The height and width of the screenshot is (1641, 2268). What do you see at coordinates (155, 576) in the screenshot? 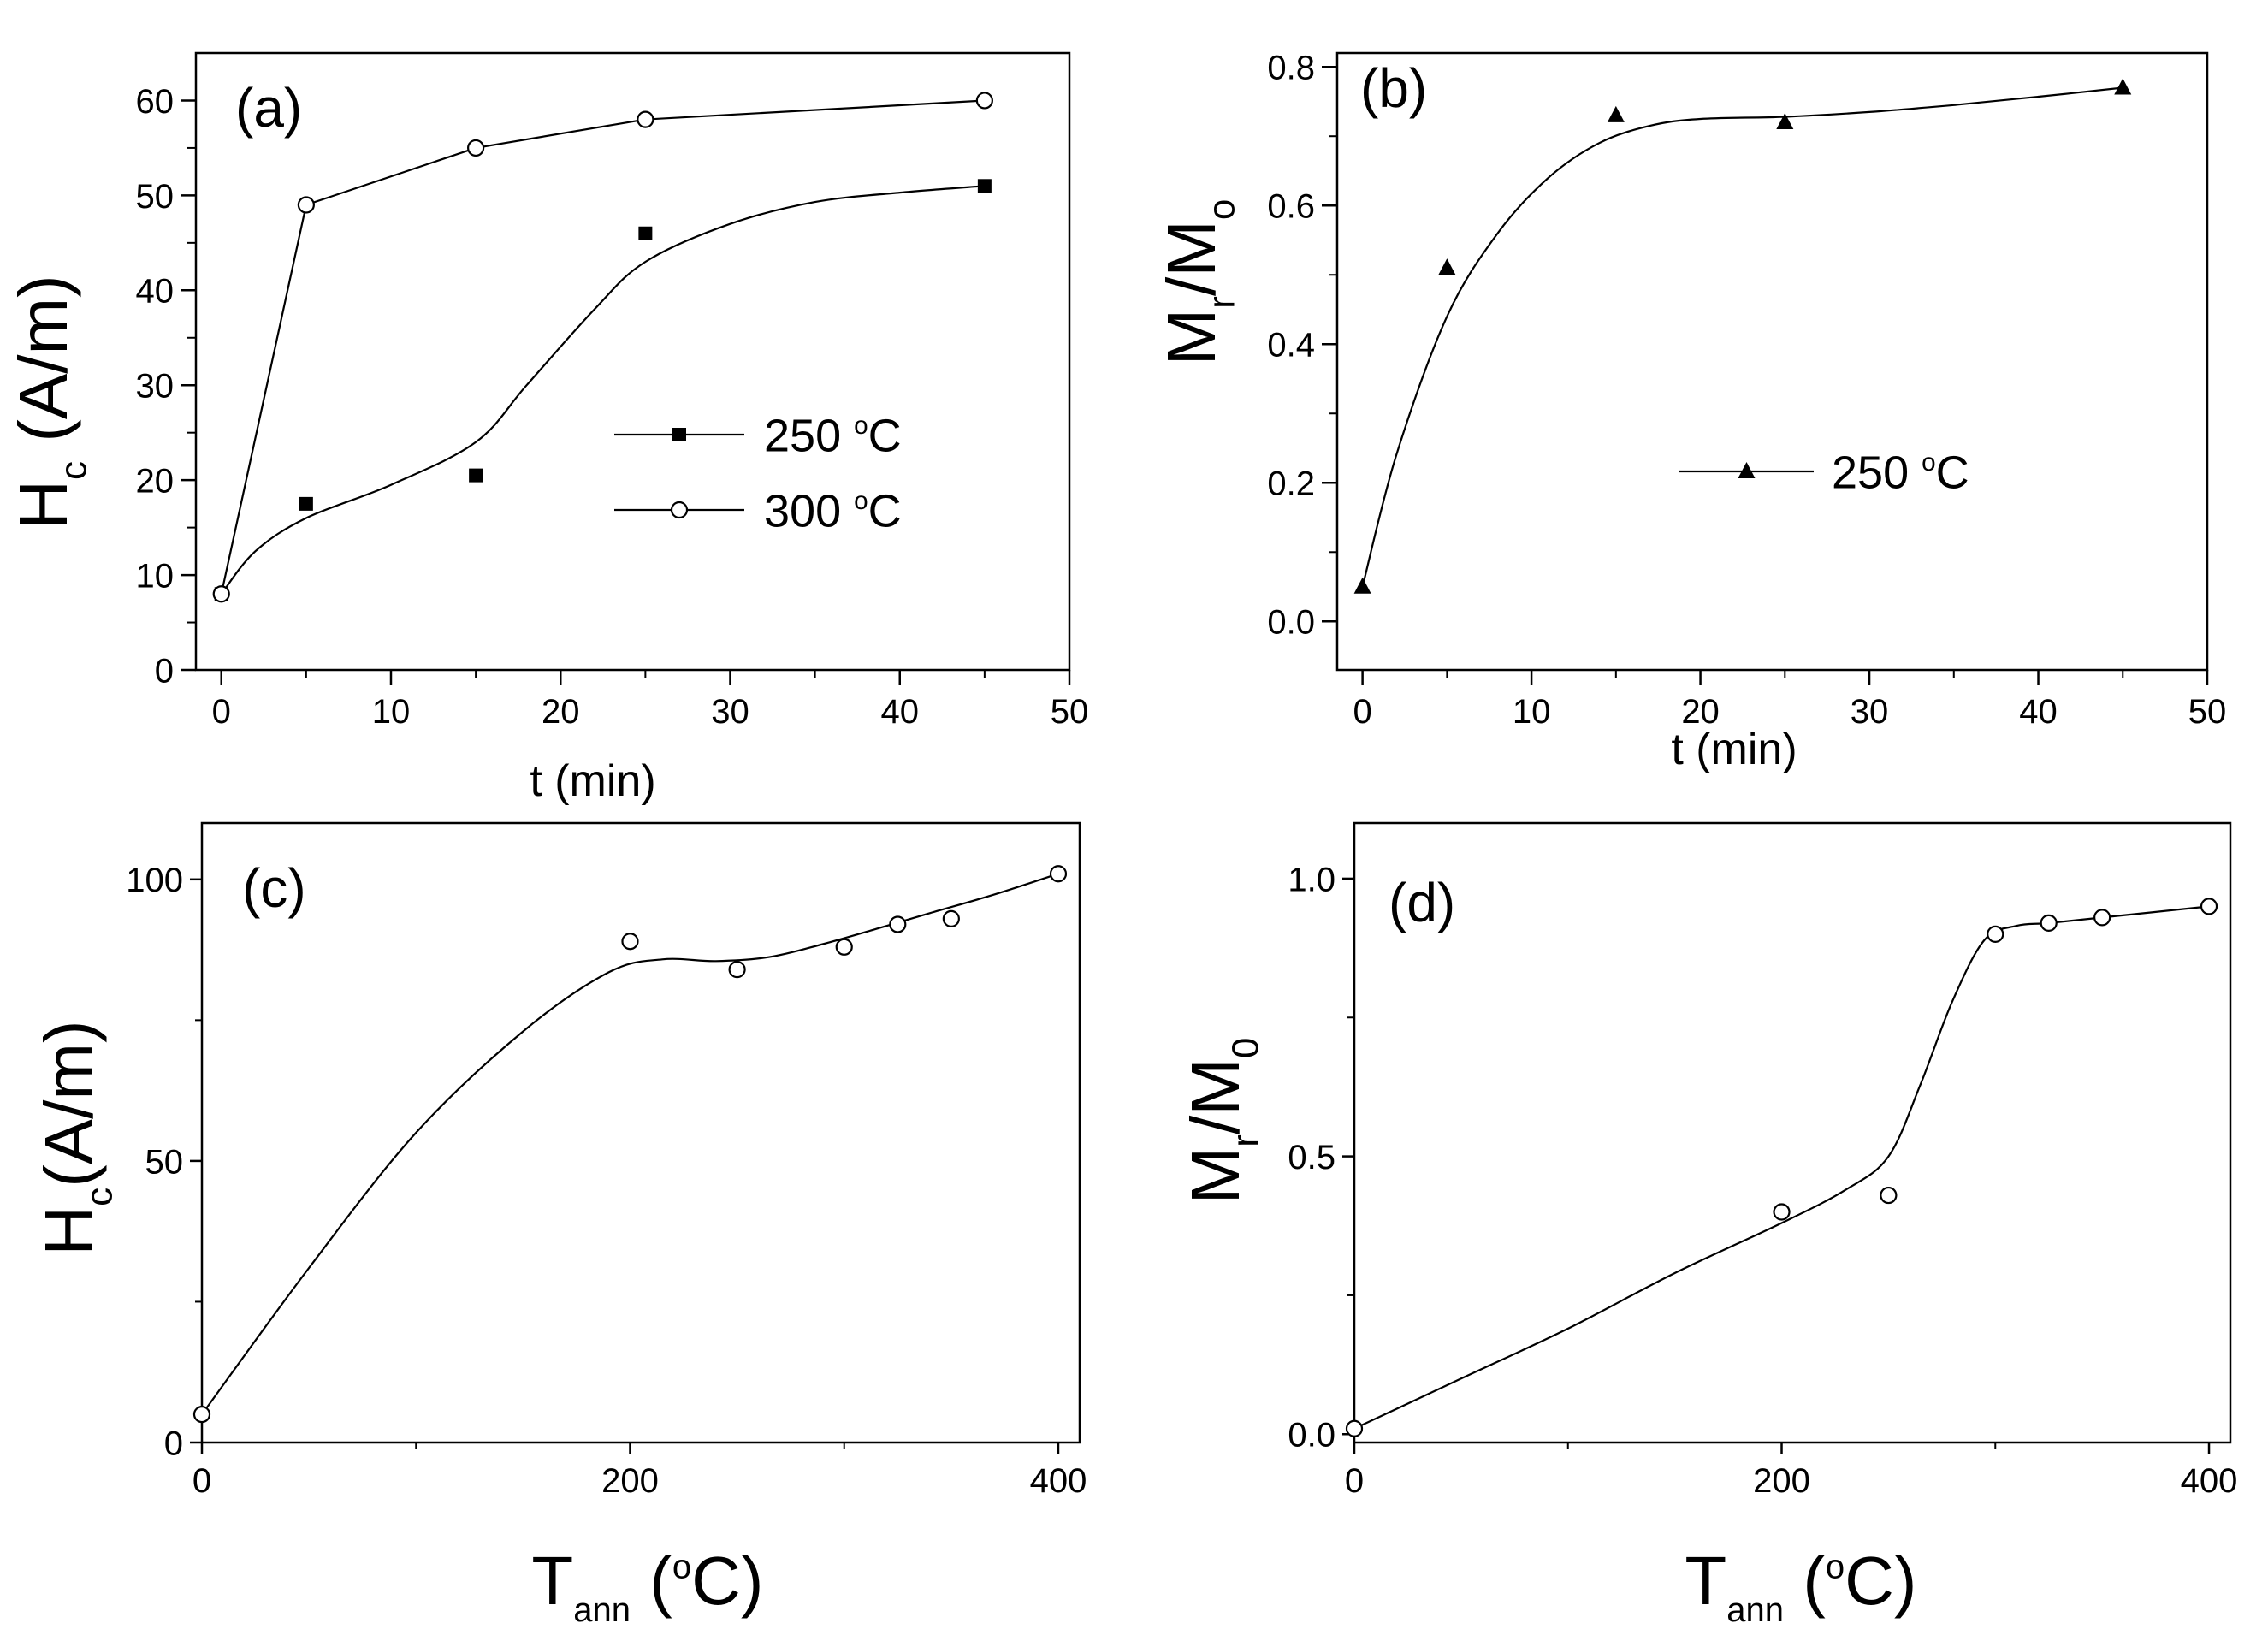
I see `y-tick-label: 10` at bounding box center [155, 576].